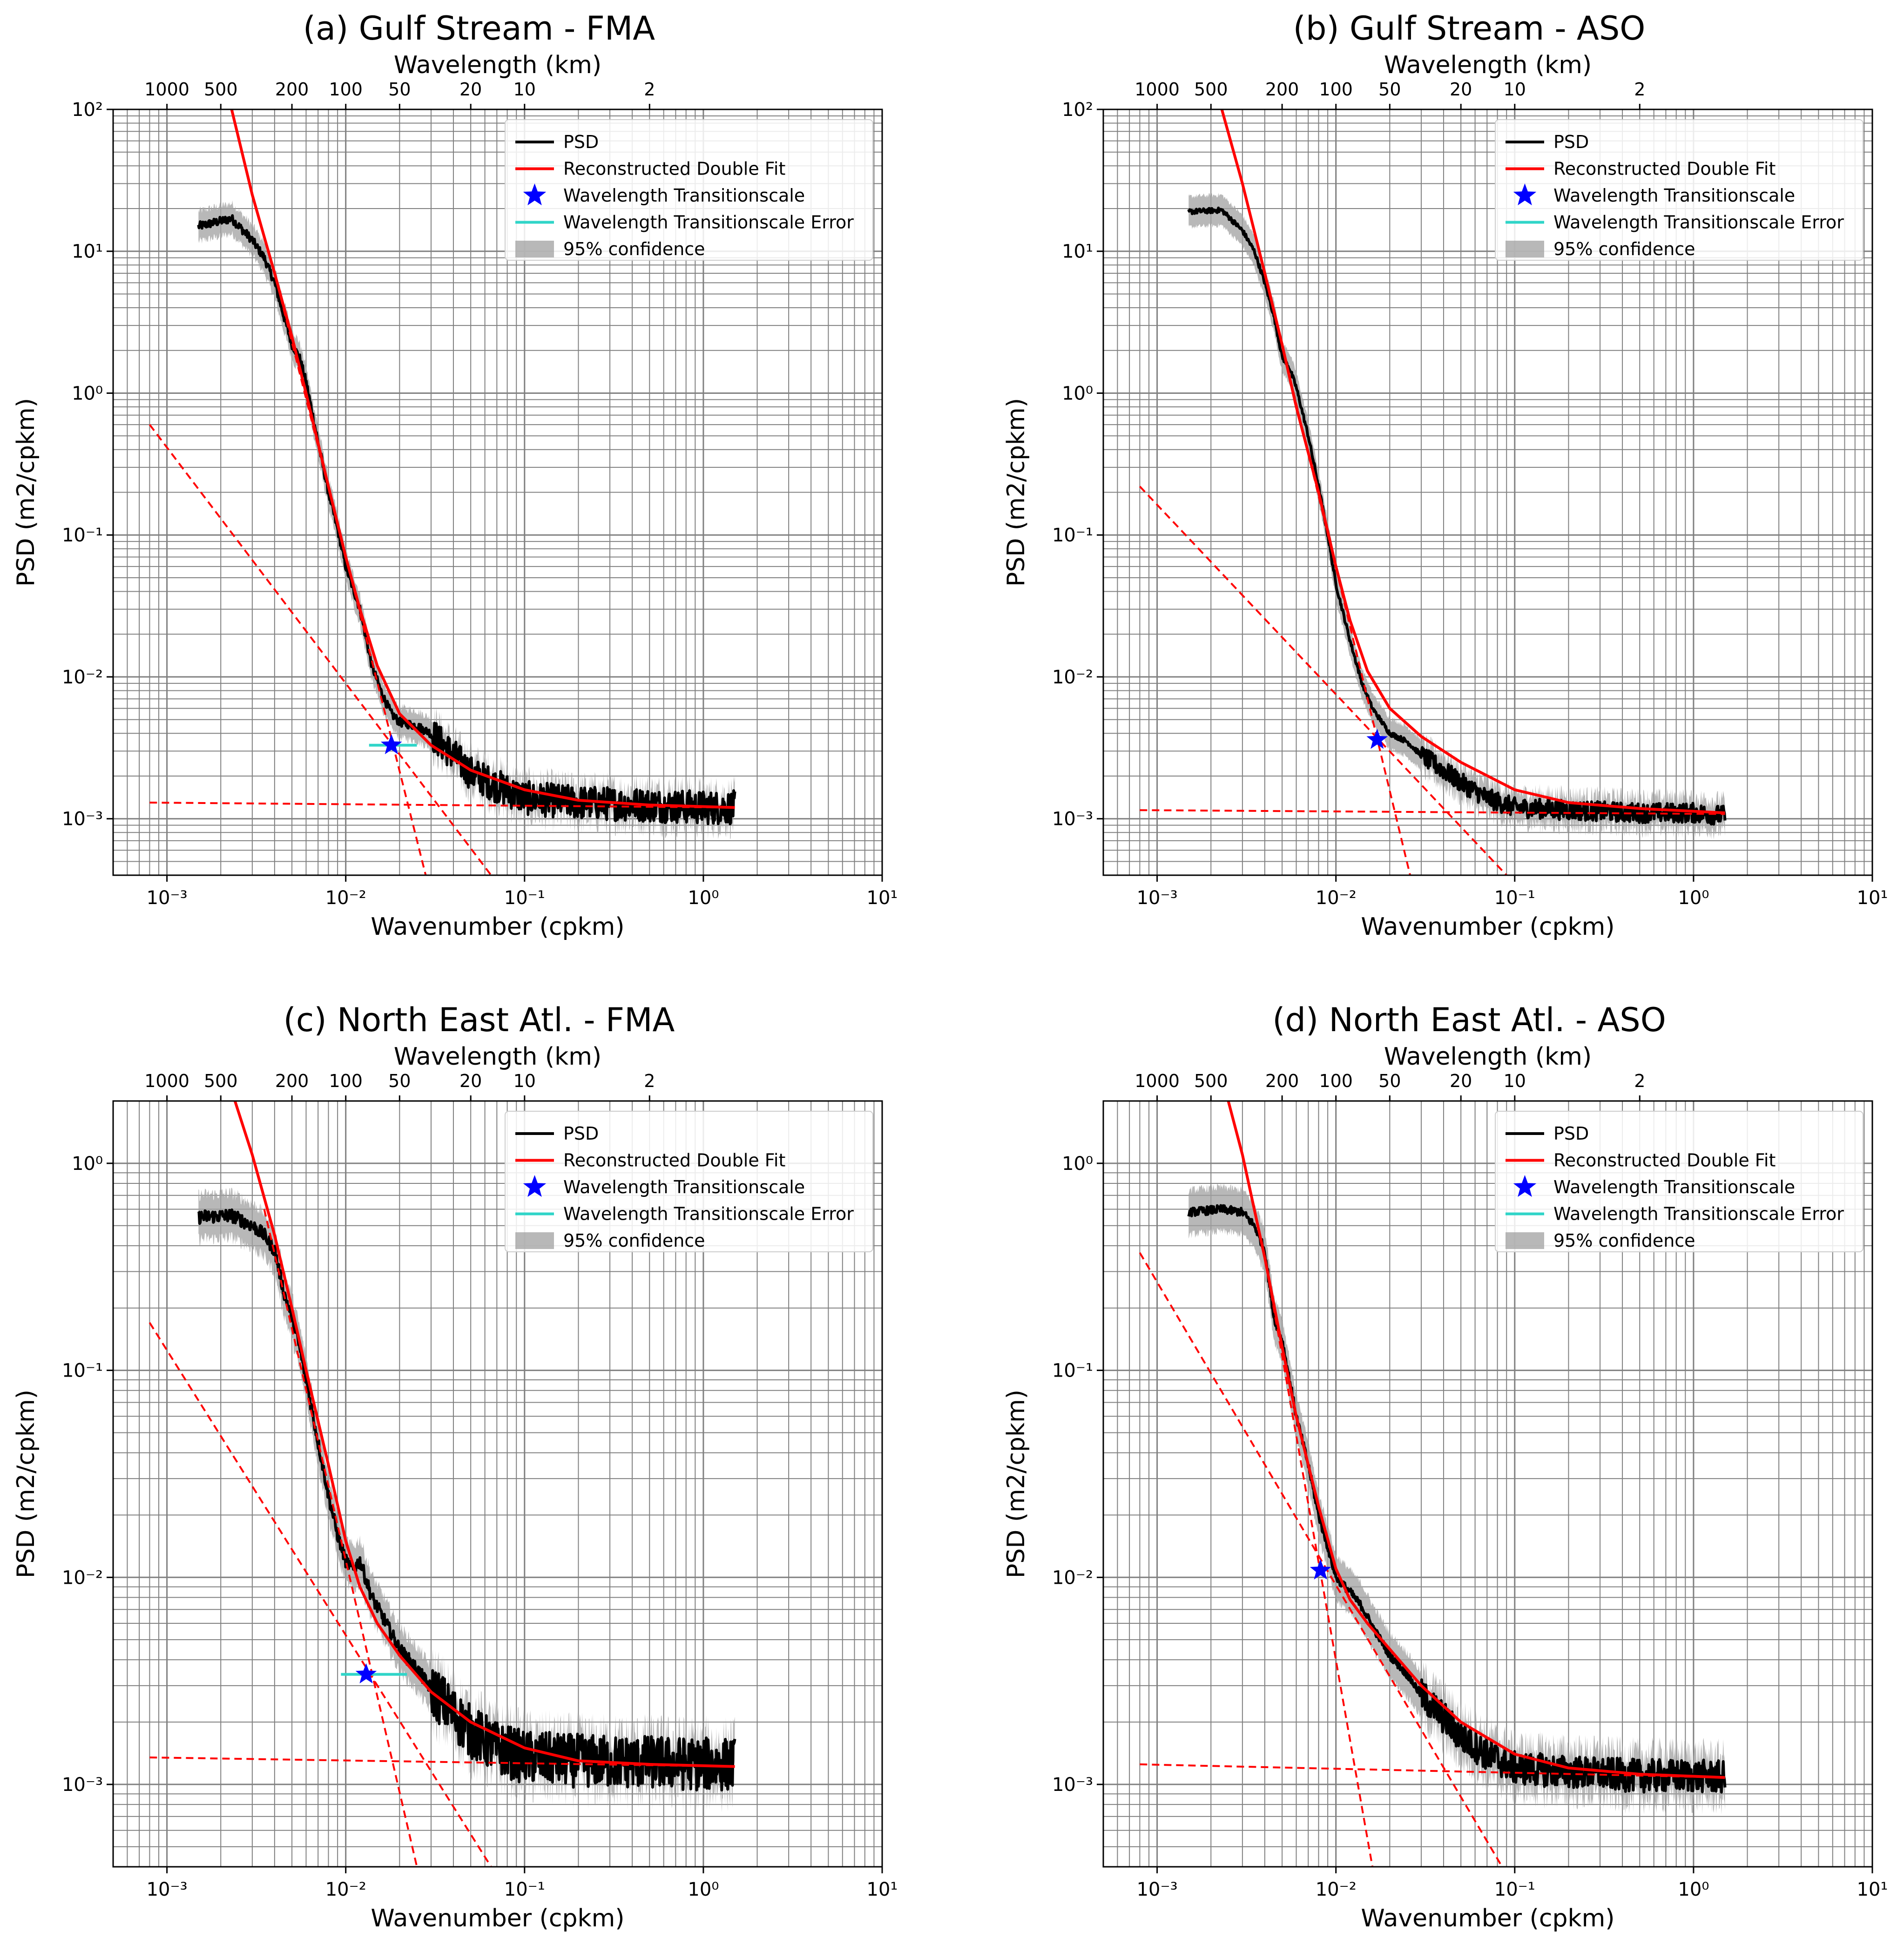 The image size is (1904, 1945). Describe the element at coordinates (87, 393) in the screenshot. I see `y-tick-label: 10⁰` at that location.